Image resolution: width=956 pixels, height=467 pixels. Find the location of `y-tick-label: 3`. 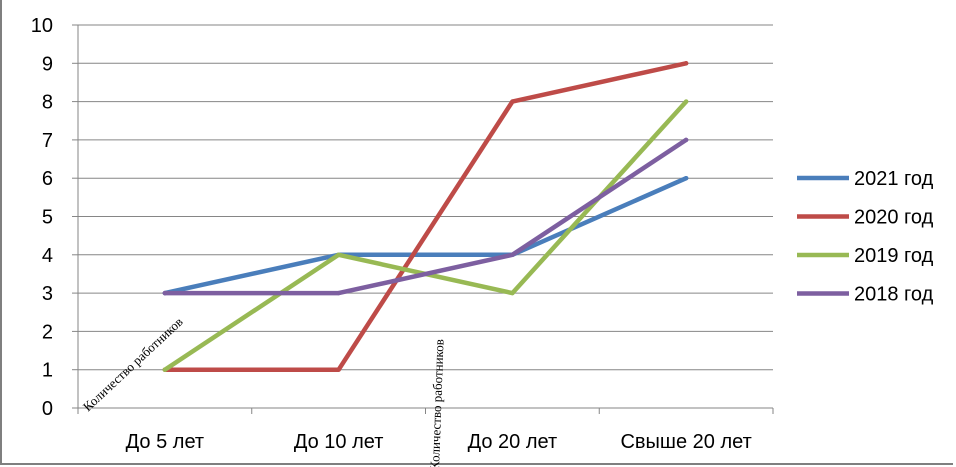

y-tick-label: 3 is located at coordinates (47, 294).